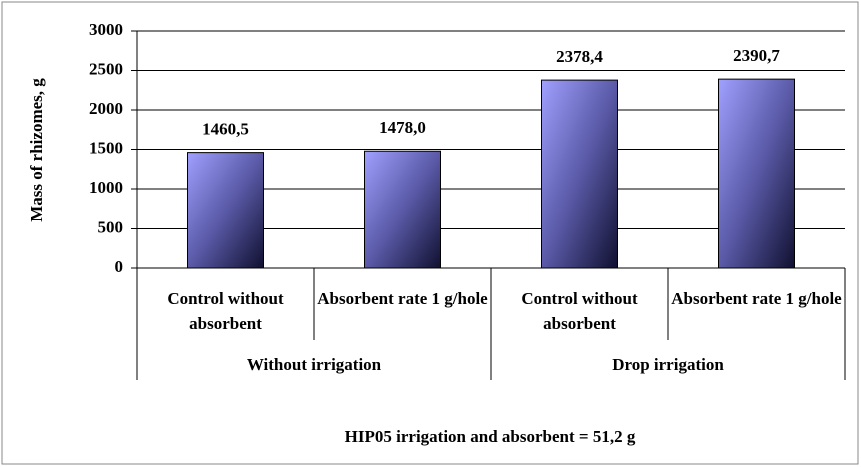 The height and width of the screenshot is (467, 861). I want to click on value-label: 1460,5, so click(225, 129).